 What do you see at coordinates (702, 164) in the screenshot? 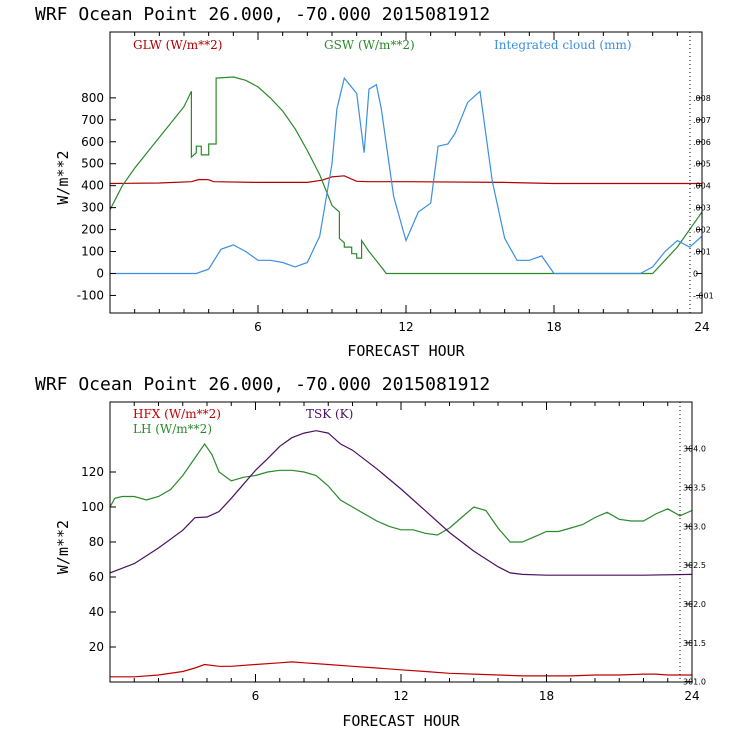
I see `right-tick-label: .005` at bounding box center [702, 164].